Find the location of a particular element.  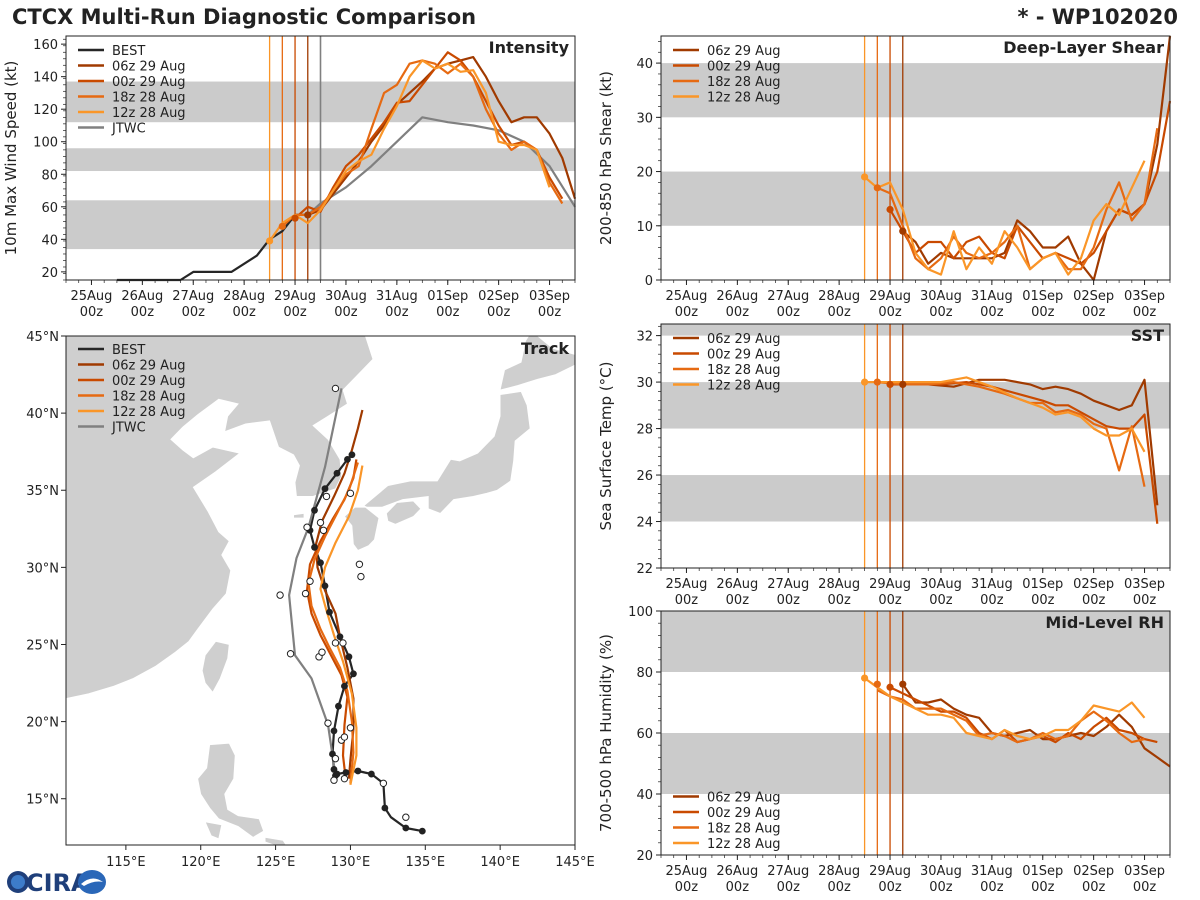

rh-xtick-label: 03Sep is located at coordinates (1144, 871).